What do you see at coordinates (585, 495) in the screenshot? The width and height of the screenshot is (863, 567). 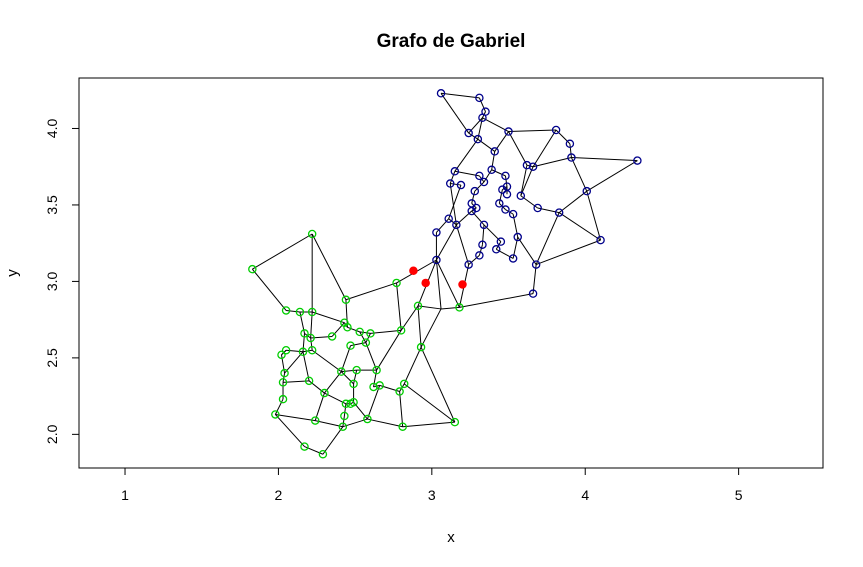 I see `x-tick-label: 4` at bounding box center [585, 495].